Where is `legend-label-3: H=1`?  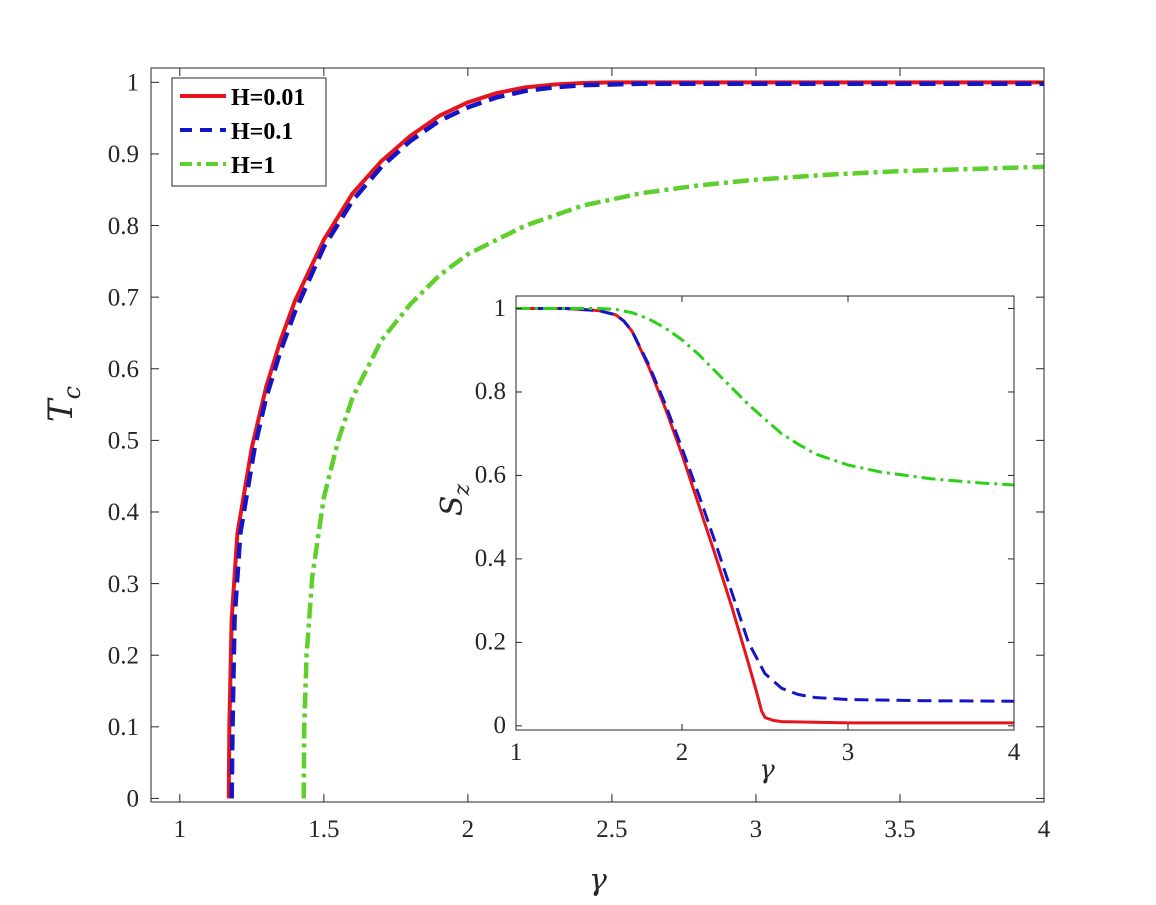 legend-label-3: H=1 is located at coordinates (253, 166).